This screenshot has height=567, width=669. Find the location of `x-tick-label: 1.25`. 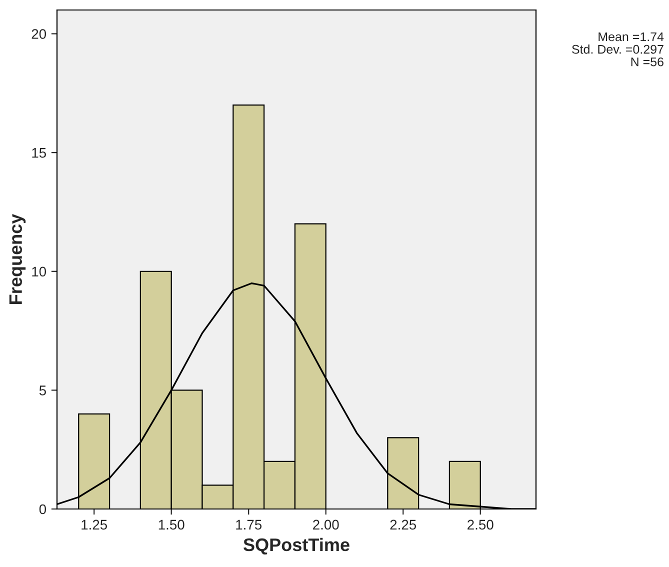

x-tick-label: 1.25 is located at coordinates (95, 525).